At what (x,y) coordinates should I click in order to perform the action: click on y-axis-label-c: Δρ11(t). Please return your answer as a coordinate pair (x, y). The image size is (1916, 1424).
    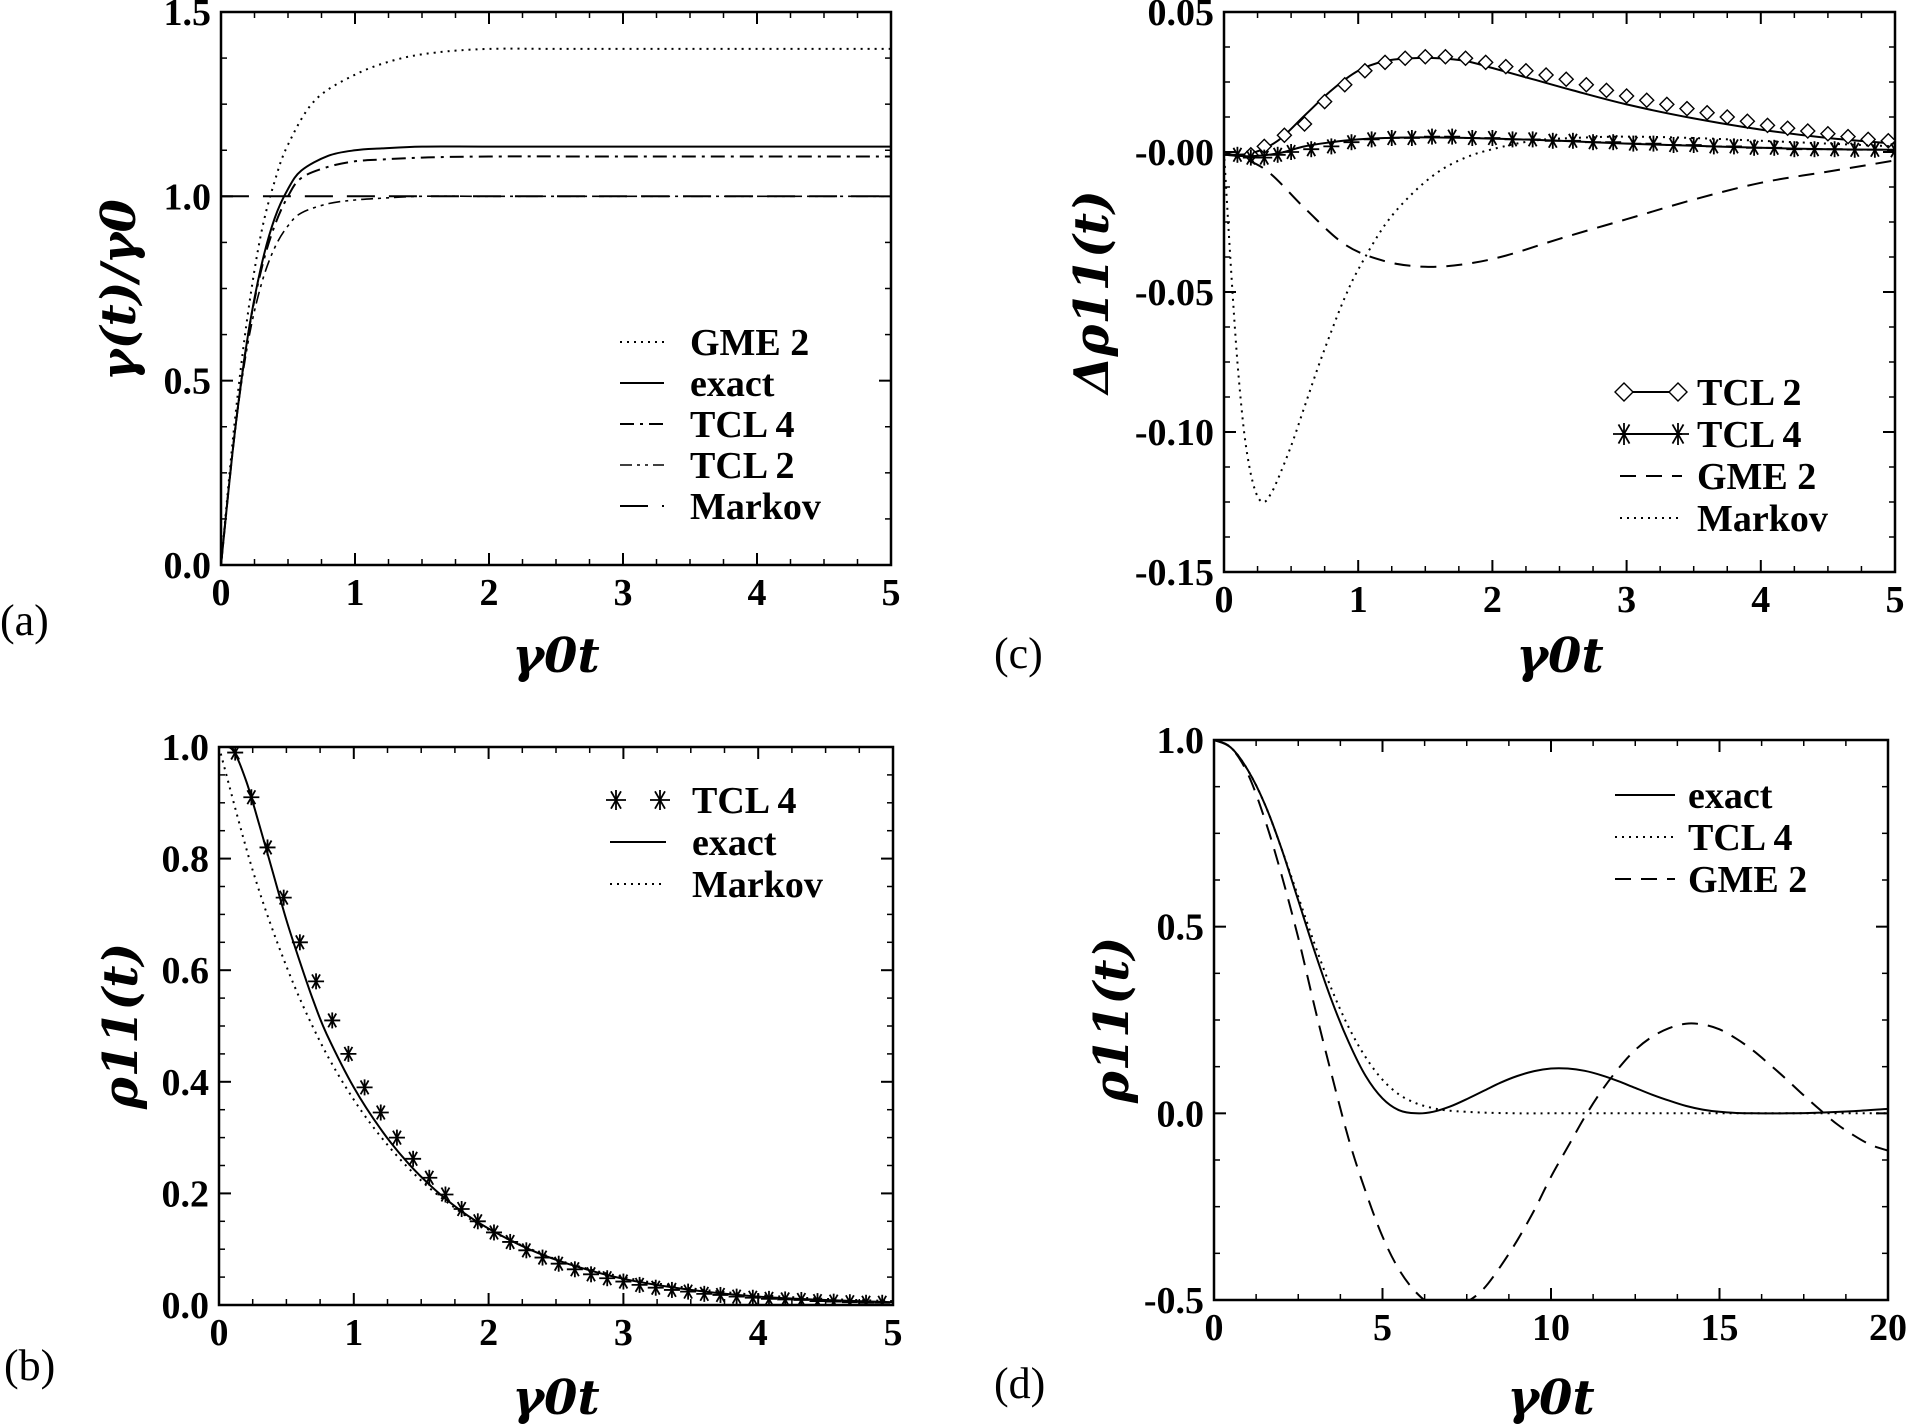
    Looking at the image, I should click on (1092, 293).